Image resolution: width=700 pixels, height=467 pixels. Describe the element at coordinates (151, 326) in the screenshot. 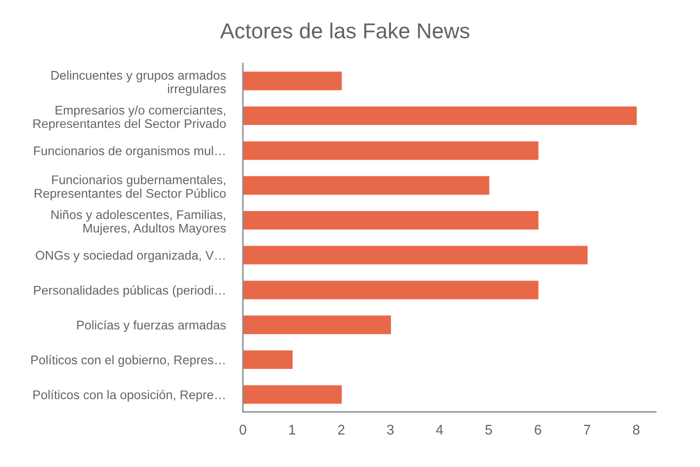

I see `y-tick-label: Policías y fuerzas armadas` at that location.